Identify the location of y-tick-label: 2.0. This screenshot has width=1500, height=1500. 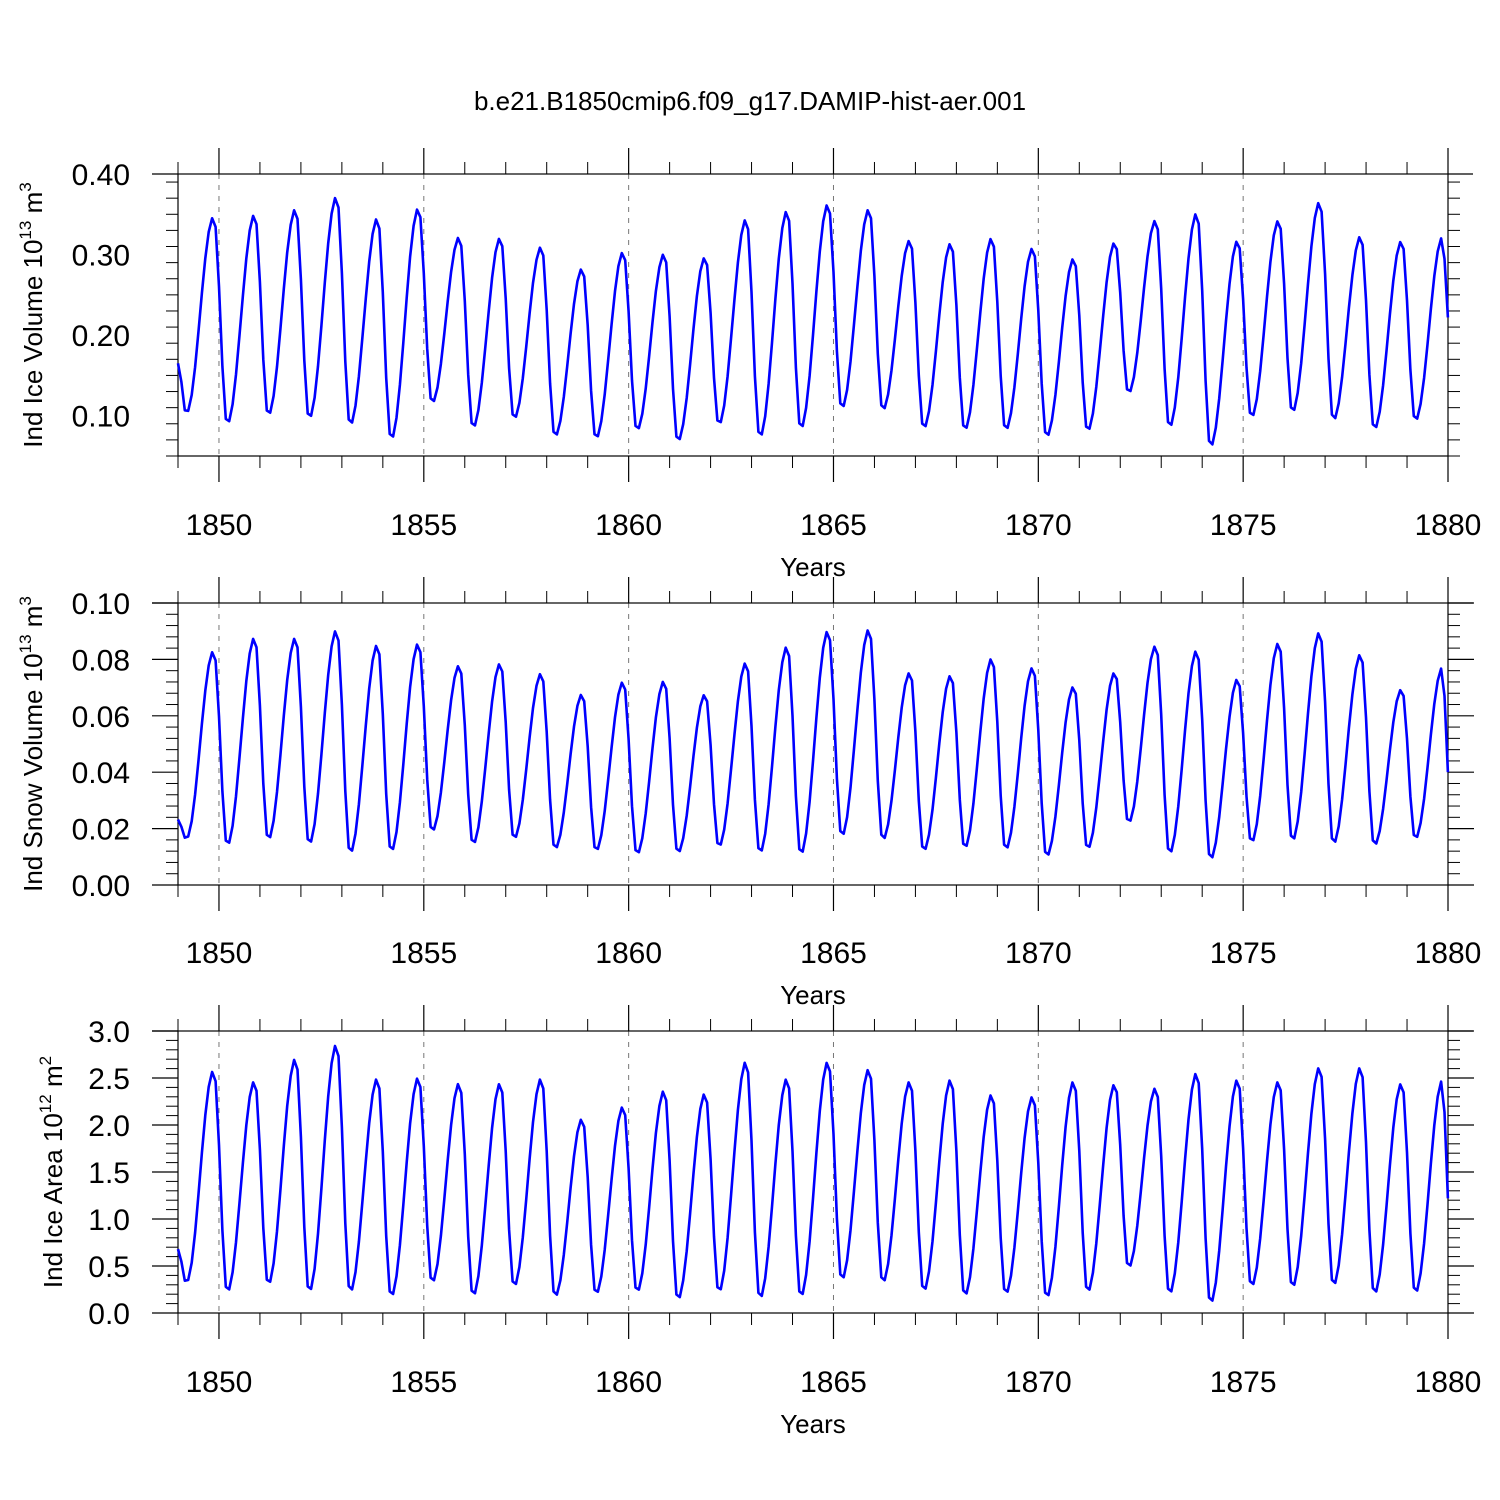
(109, 1126).